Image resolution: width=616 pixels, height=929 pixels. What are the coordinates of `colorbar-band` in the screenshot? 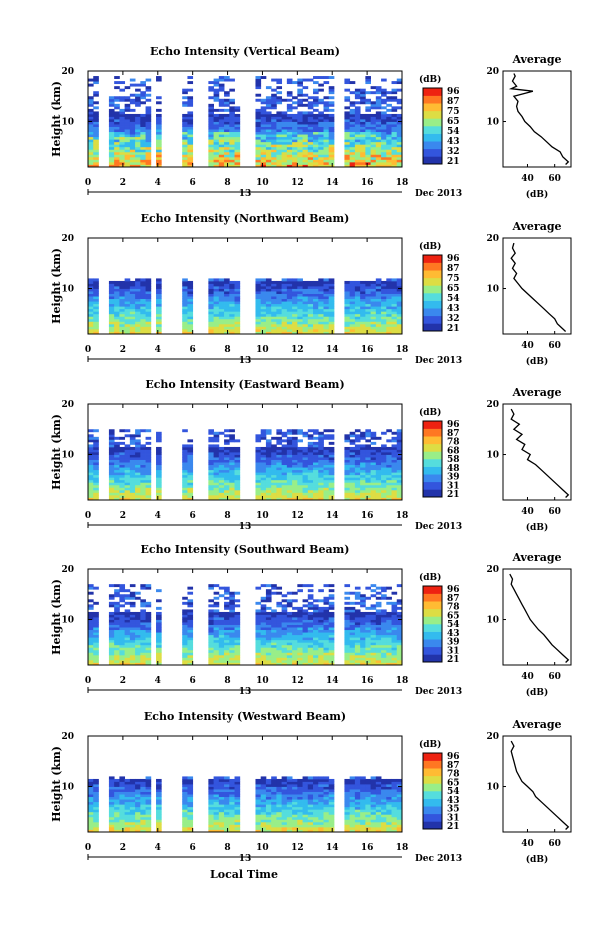 It's located at (432, 319).